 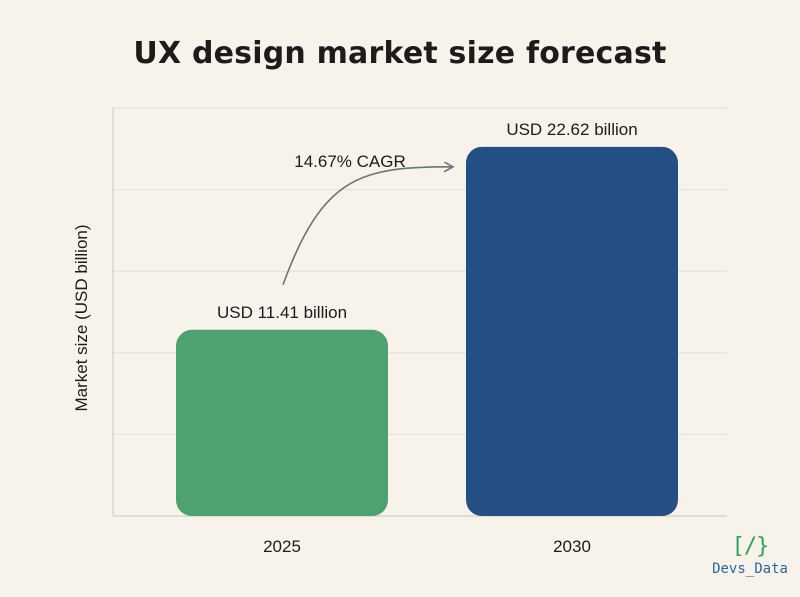 I want to click on cagr-arrow, so click(x=367, y=226).